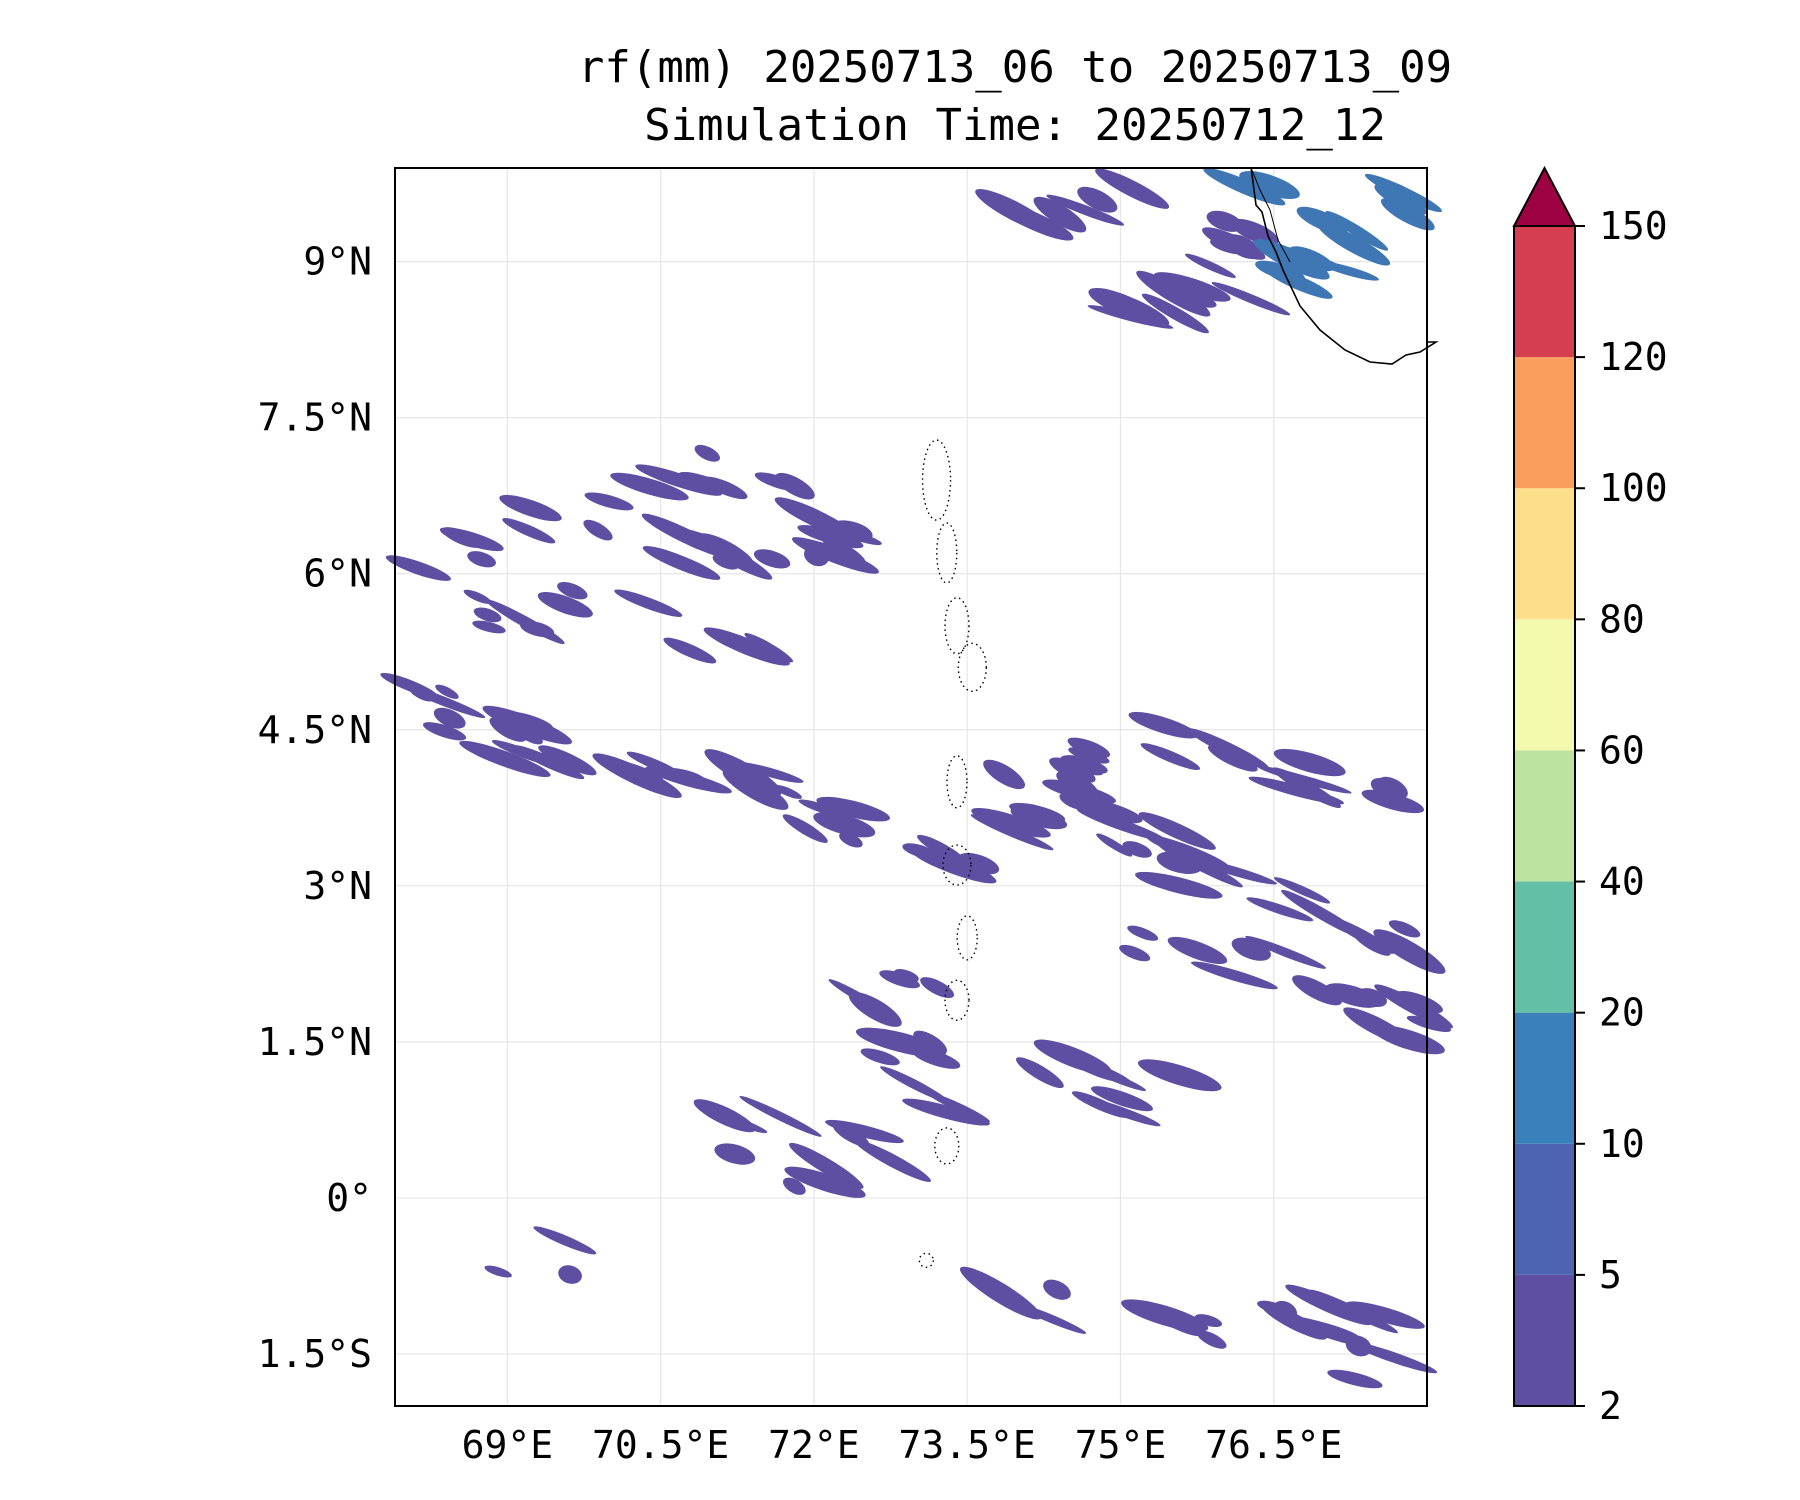 This screenshot has width=1800, height=1500. I want to click on colorbar-frame, so click(1544, 816).